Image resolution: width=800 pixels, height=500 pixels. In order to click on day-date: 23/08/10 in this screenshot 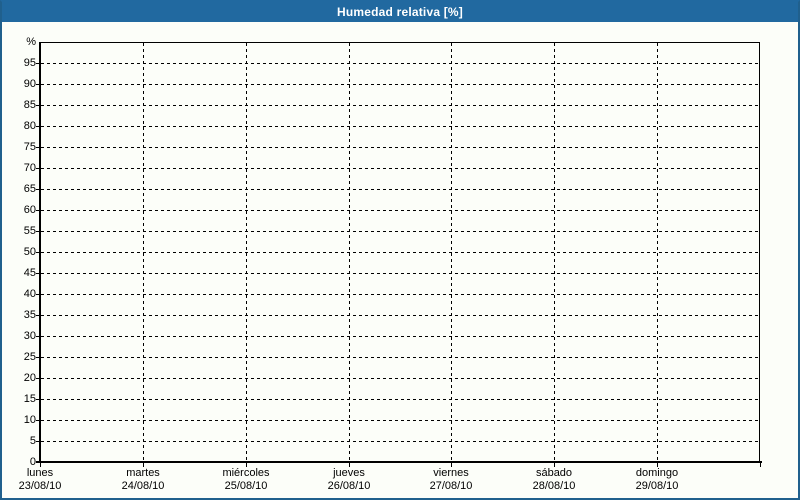, I will do `click(40, 486)`.